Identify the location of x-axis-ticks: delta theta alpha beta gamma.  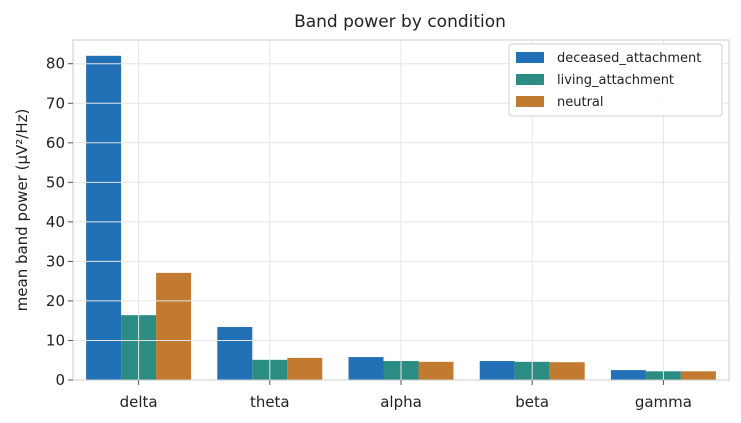
(406, 395).